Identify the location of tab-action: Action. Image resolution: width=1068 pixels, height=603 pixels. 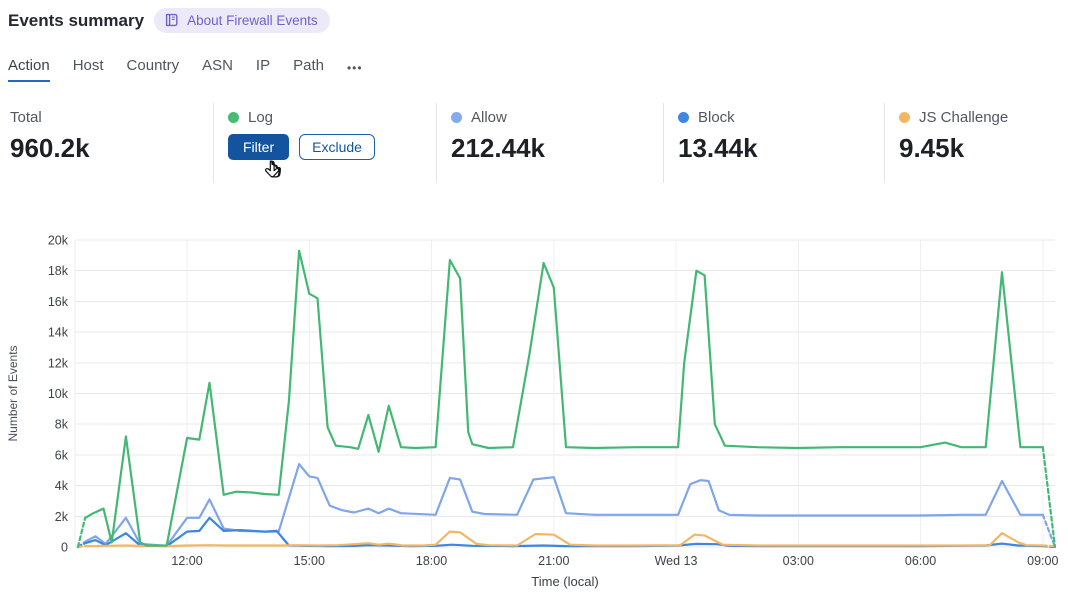
(29, 69).